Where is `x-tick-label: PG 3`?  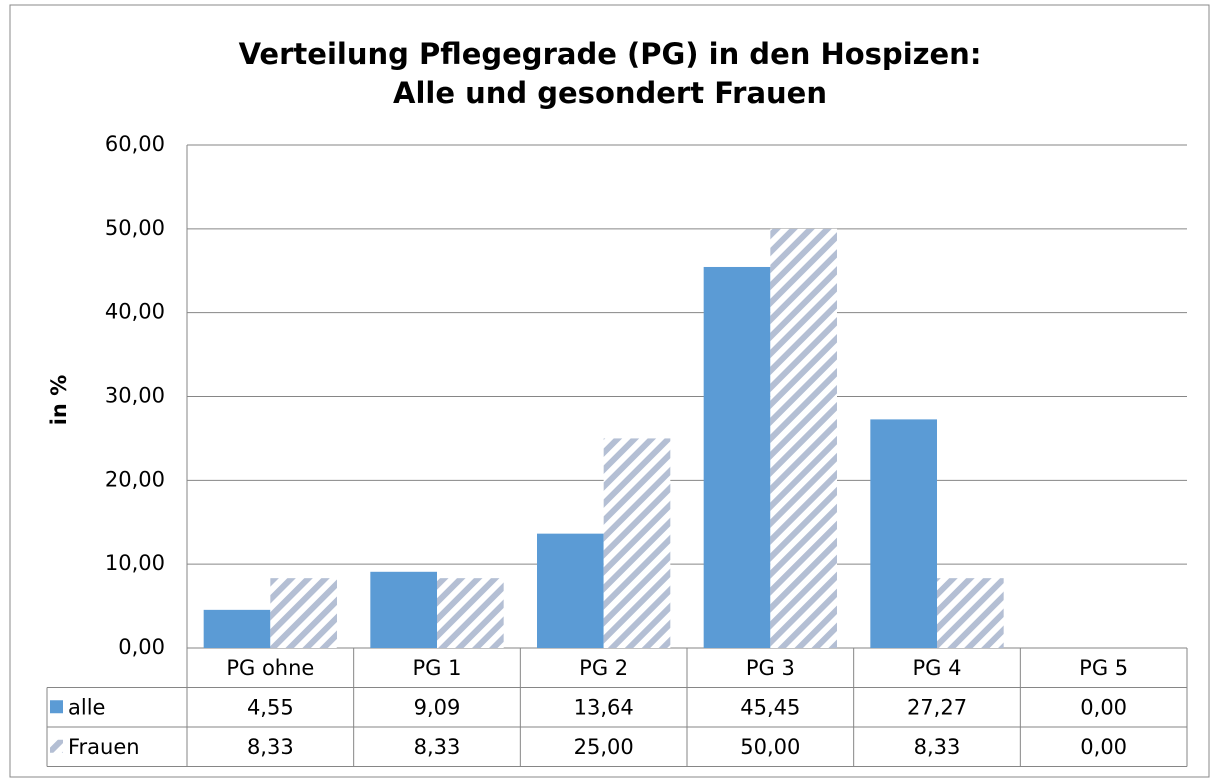 x-tick-label: PG 3 is located at coordinates (770, 668).